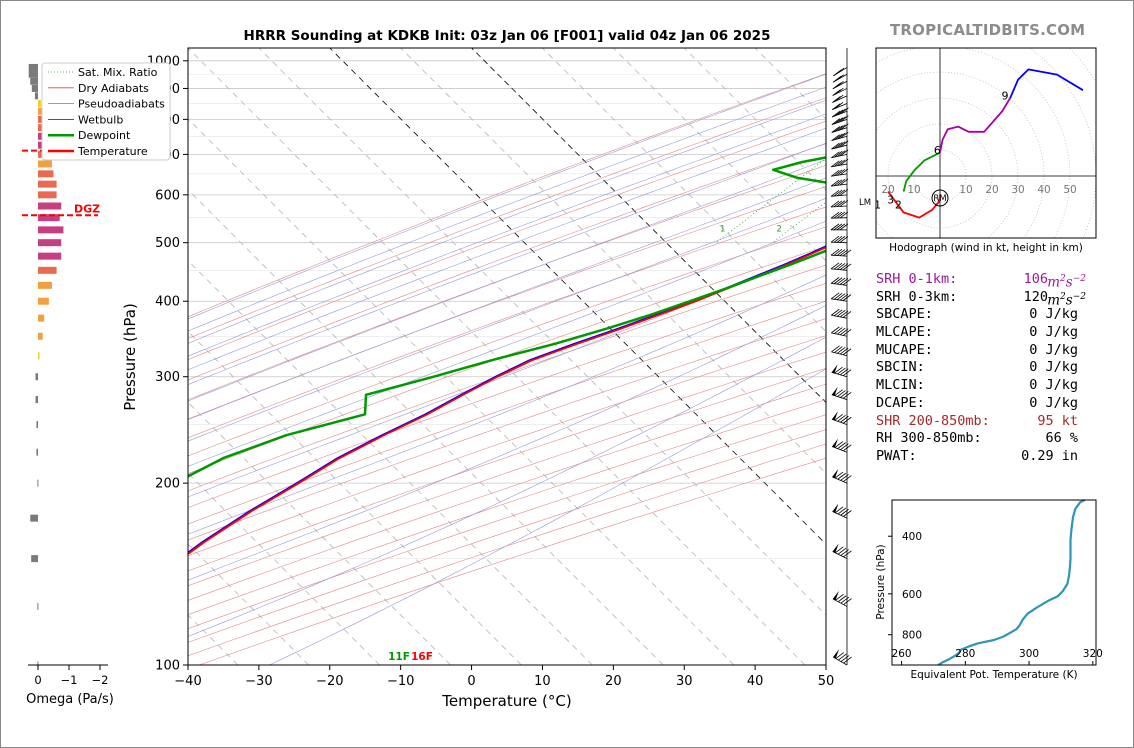  What do you see at coordinates (121, 104) in the screenshot?
I see `legend-label: Pseudoadiabats` at bounding box center [121, 104].